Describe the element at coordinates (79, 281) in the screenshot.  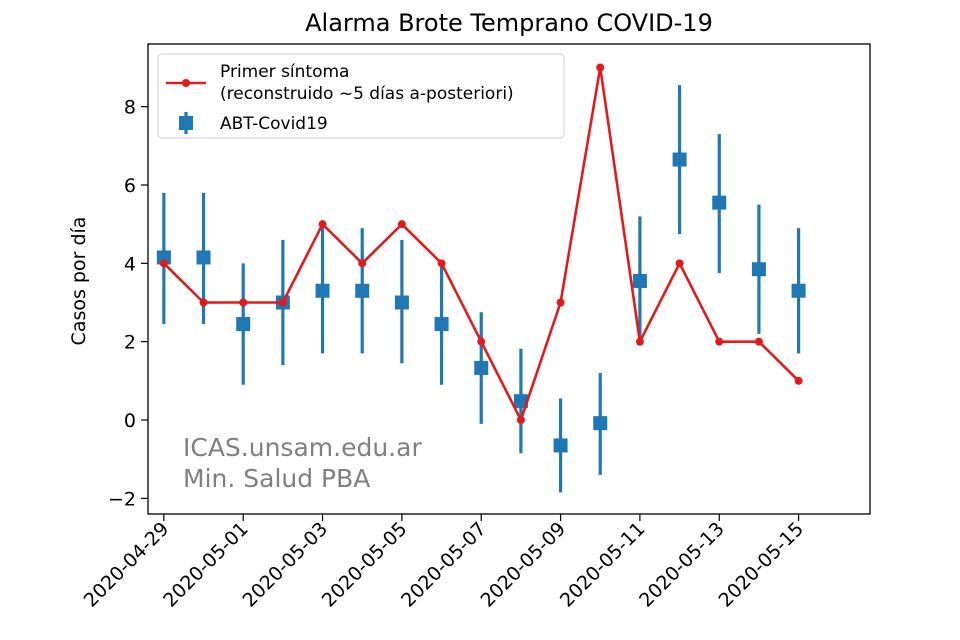
I see `y-axis-label: Casos por día` at that location.